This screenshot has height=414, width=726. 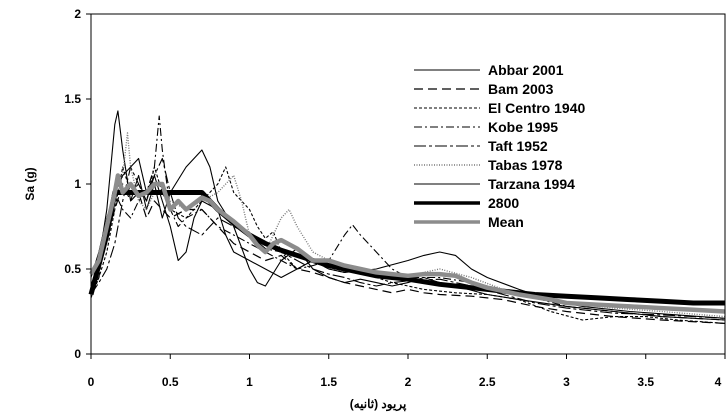 What do you see at coordinates (525, 165) in the screenshot?
I see `legend-label-tabas-1978: Tabas 1978` at bounding box center [525, 165].